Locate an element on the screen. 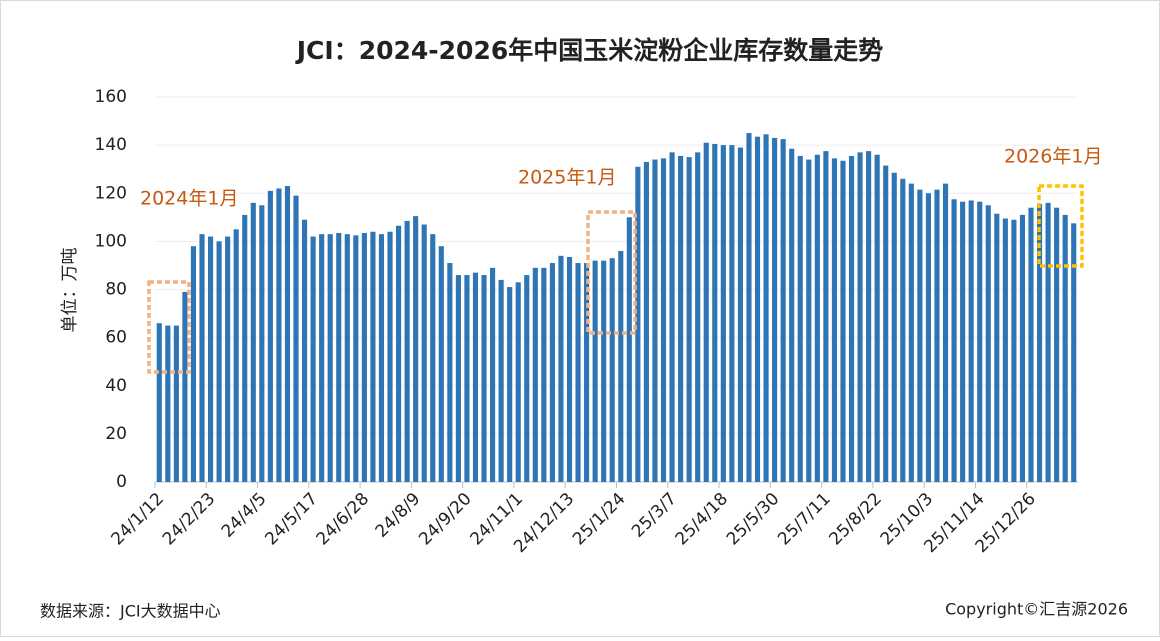 Image resolution: width=1160 pixels, height=641 pixels. y-tick-label: 40 is located at coordinates (116, 386).